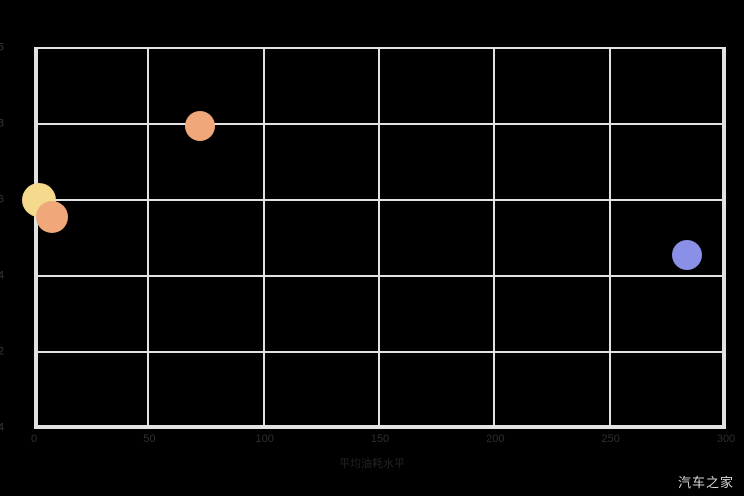 This screenshot has width=744, height=496. What do you see at coordinates (149, 439) in the screenshot?
I see `x-tick-label: 50` at bounding box center [149, 439].